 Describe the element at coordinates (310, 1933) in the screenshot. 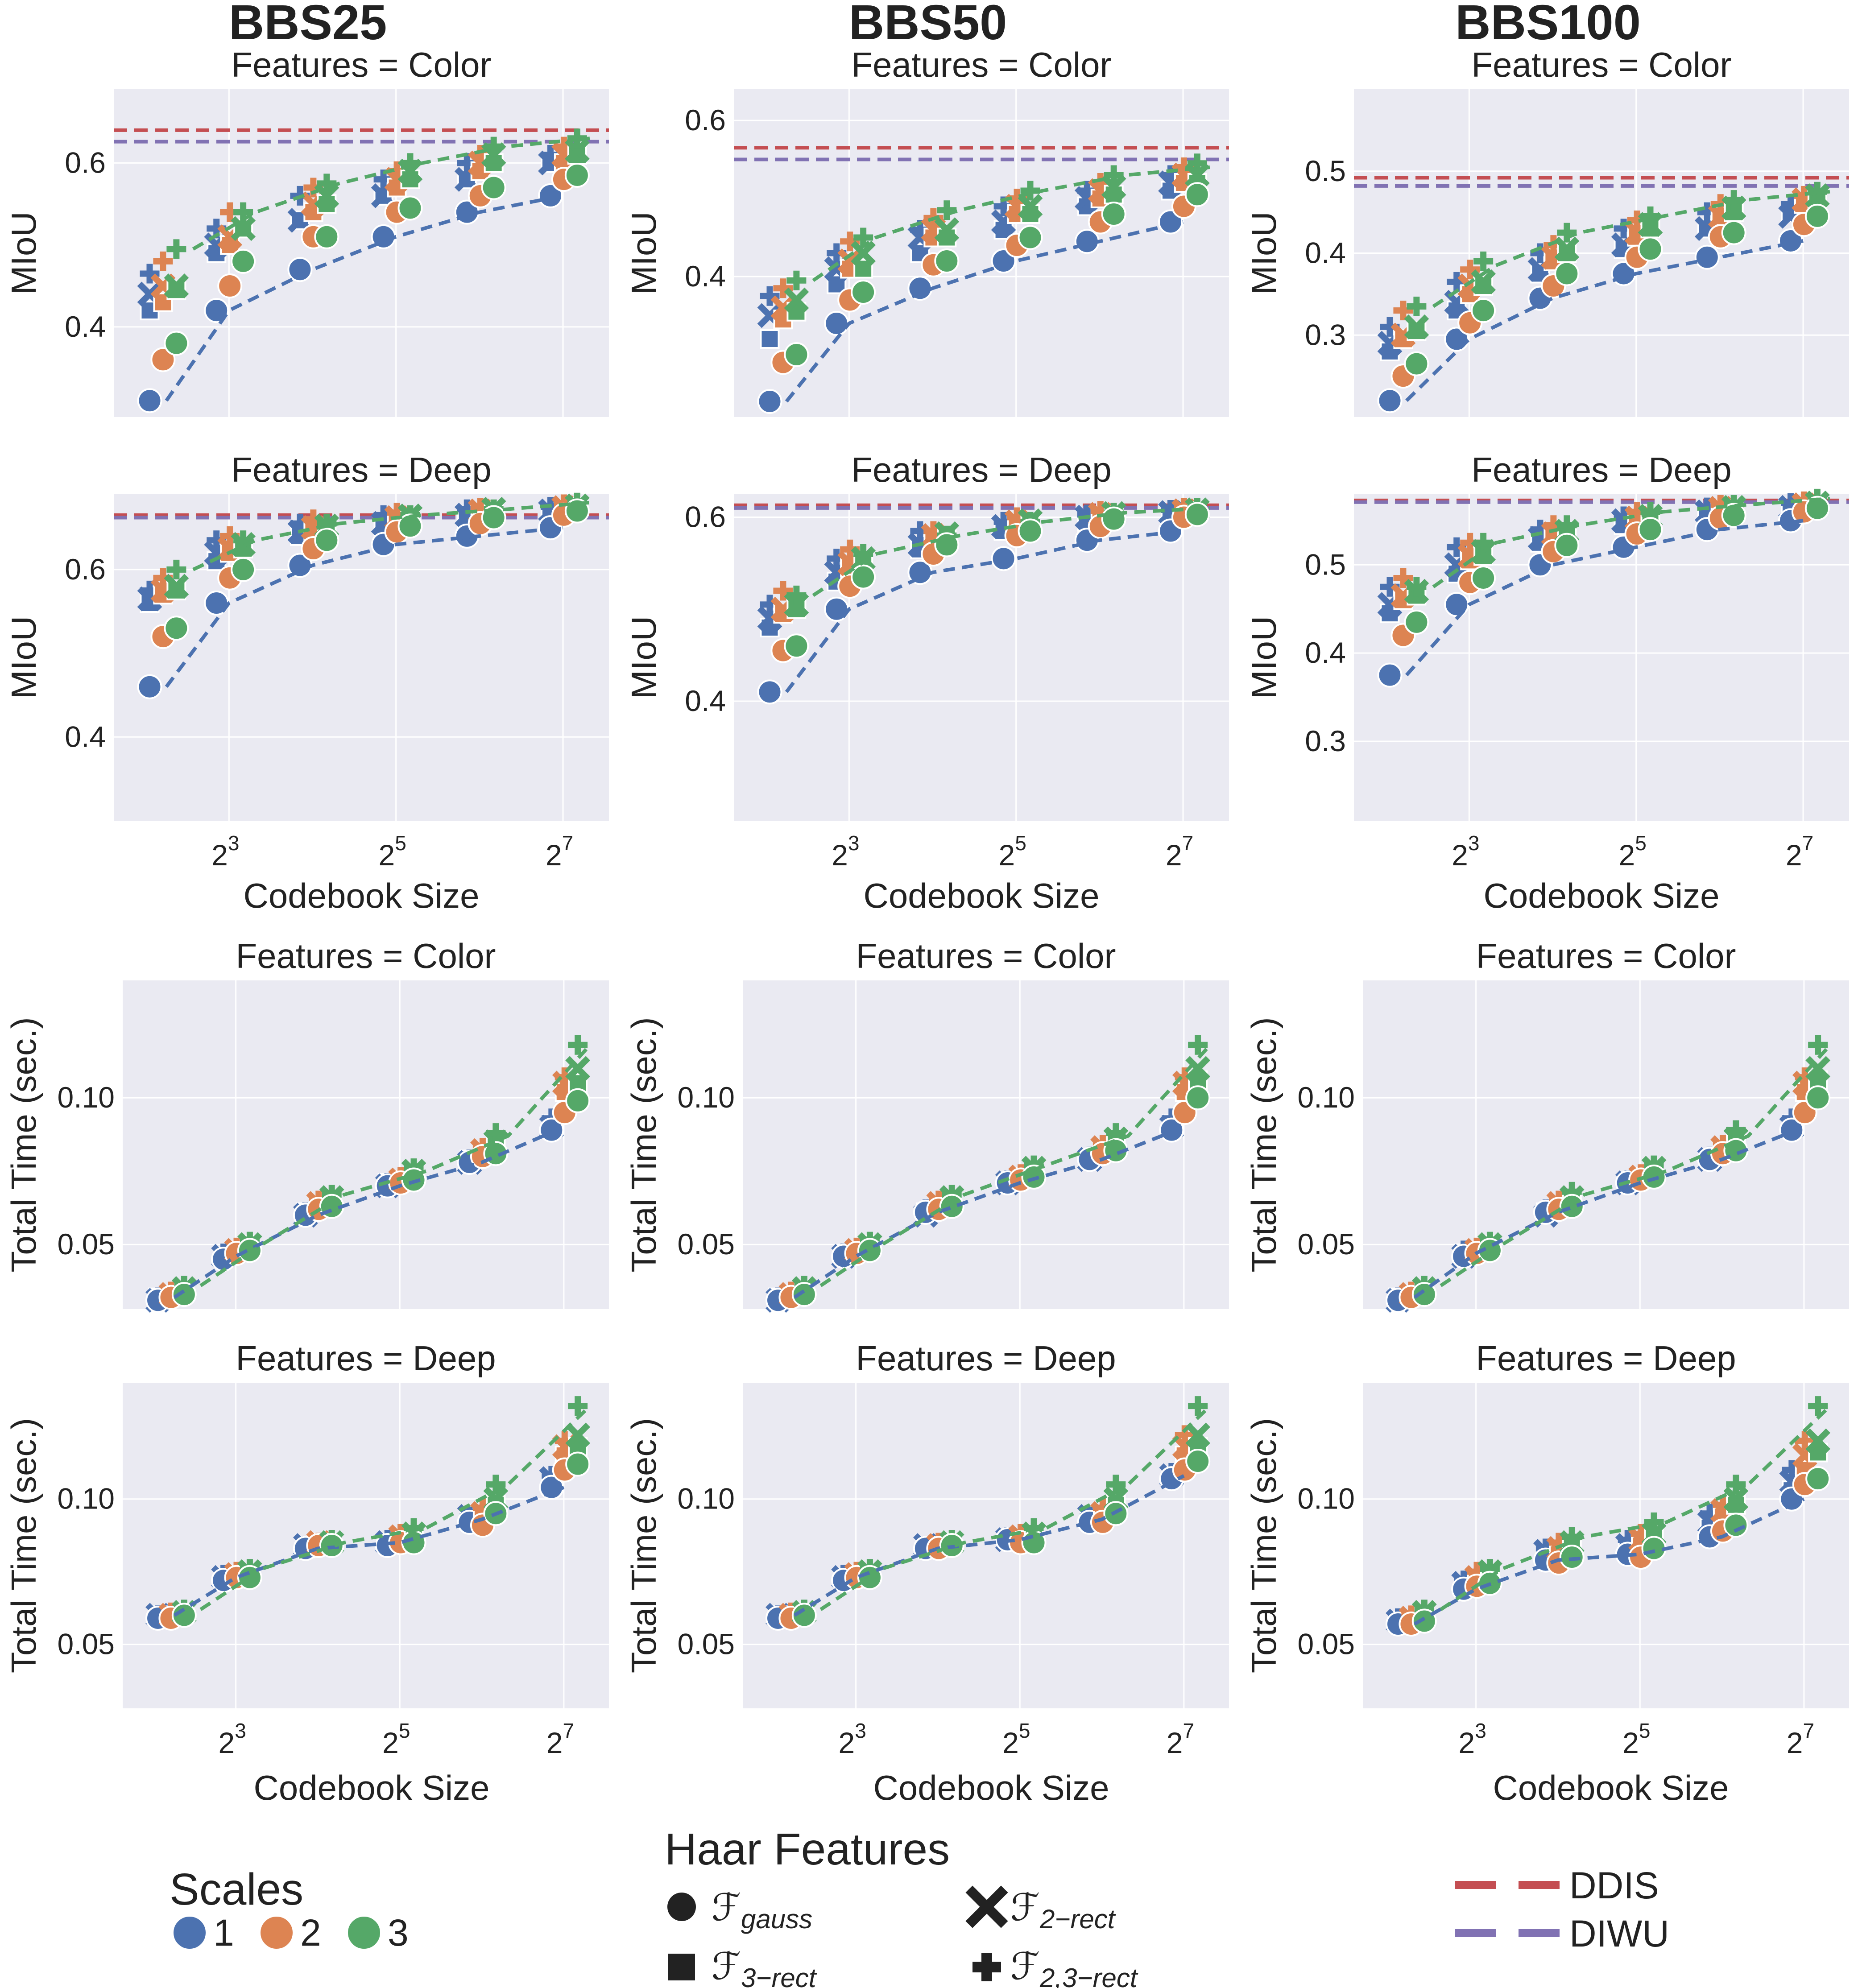

I see `legend-scale-2-label: 2` at that location.